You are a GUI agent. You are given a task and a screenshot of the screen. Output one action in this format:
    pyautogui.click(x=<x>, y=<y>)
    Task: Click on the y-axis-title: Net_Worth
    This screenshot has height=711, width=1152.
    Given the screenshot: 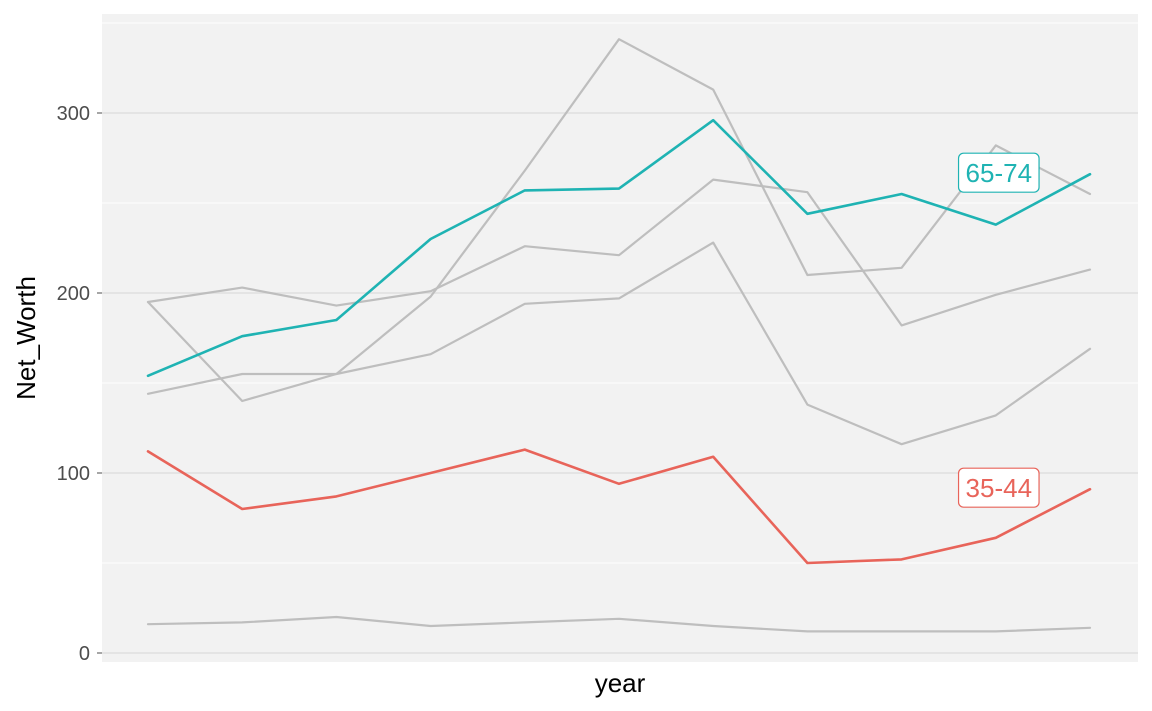 What is the action you would take?
    pyautogui.click(x=26, y=338)
    